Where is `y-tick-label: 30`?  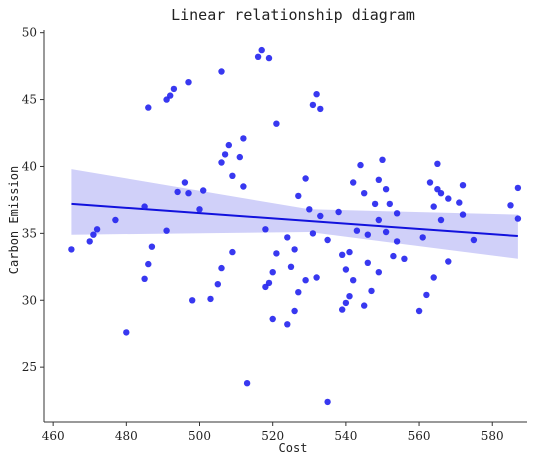
y-tick-label: 30 is located at coordinates (29, 300).